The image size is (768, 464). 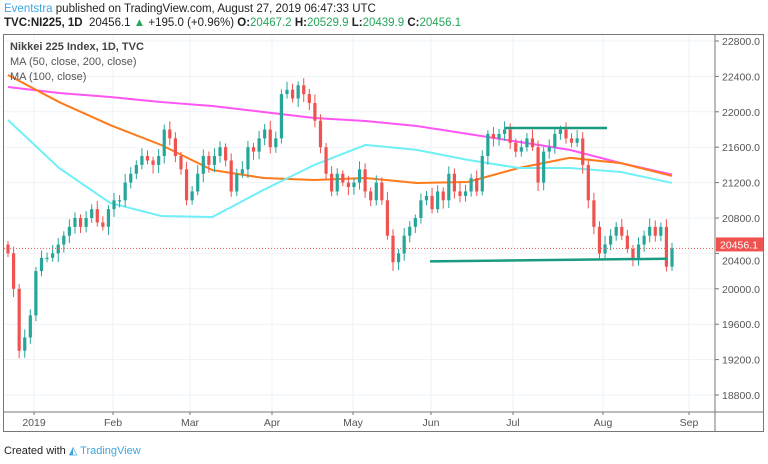 I want to click on support-line, so click(x=548, y=260).